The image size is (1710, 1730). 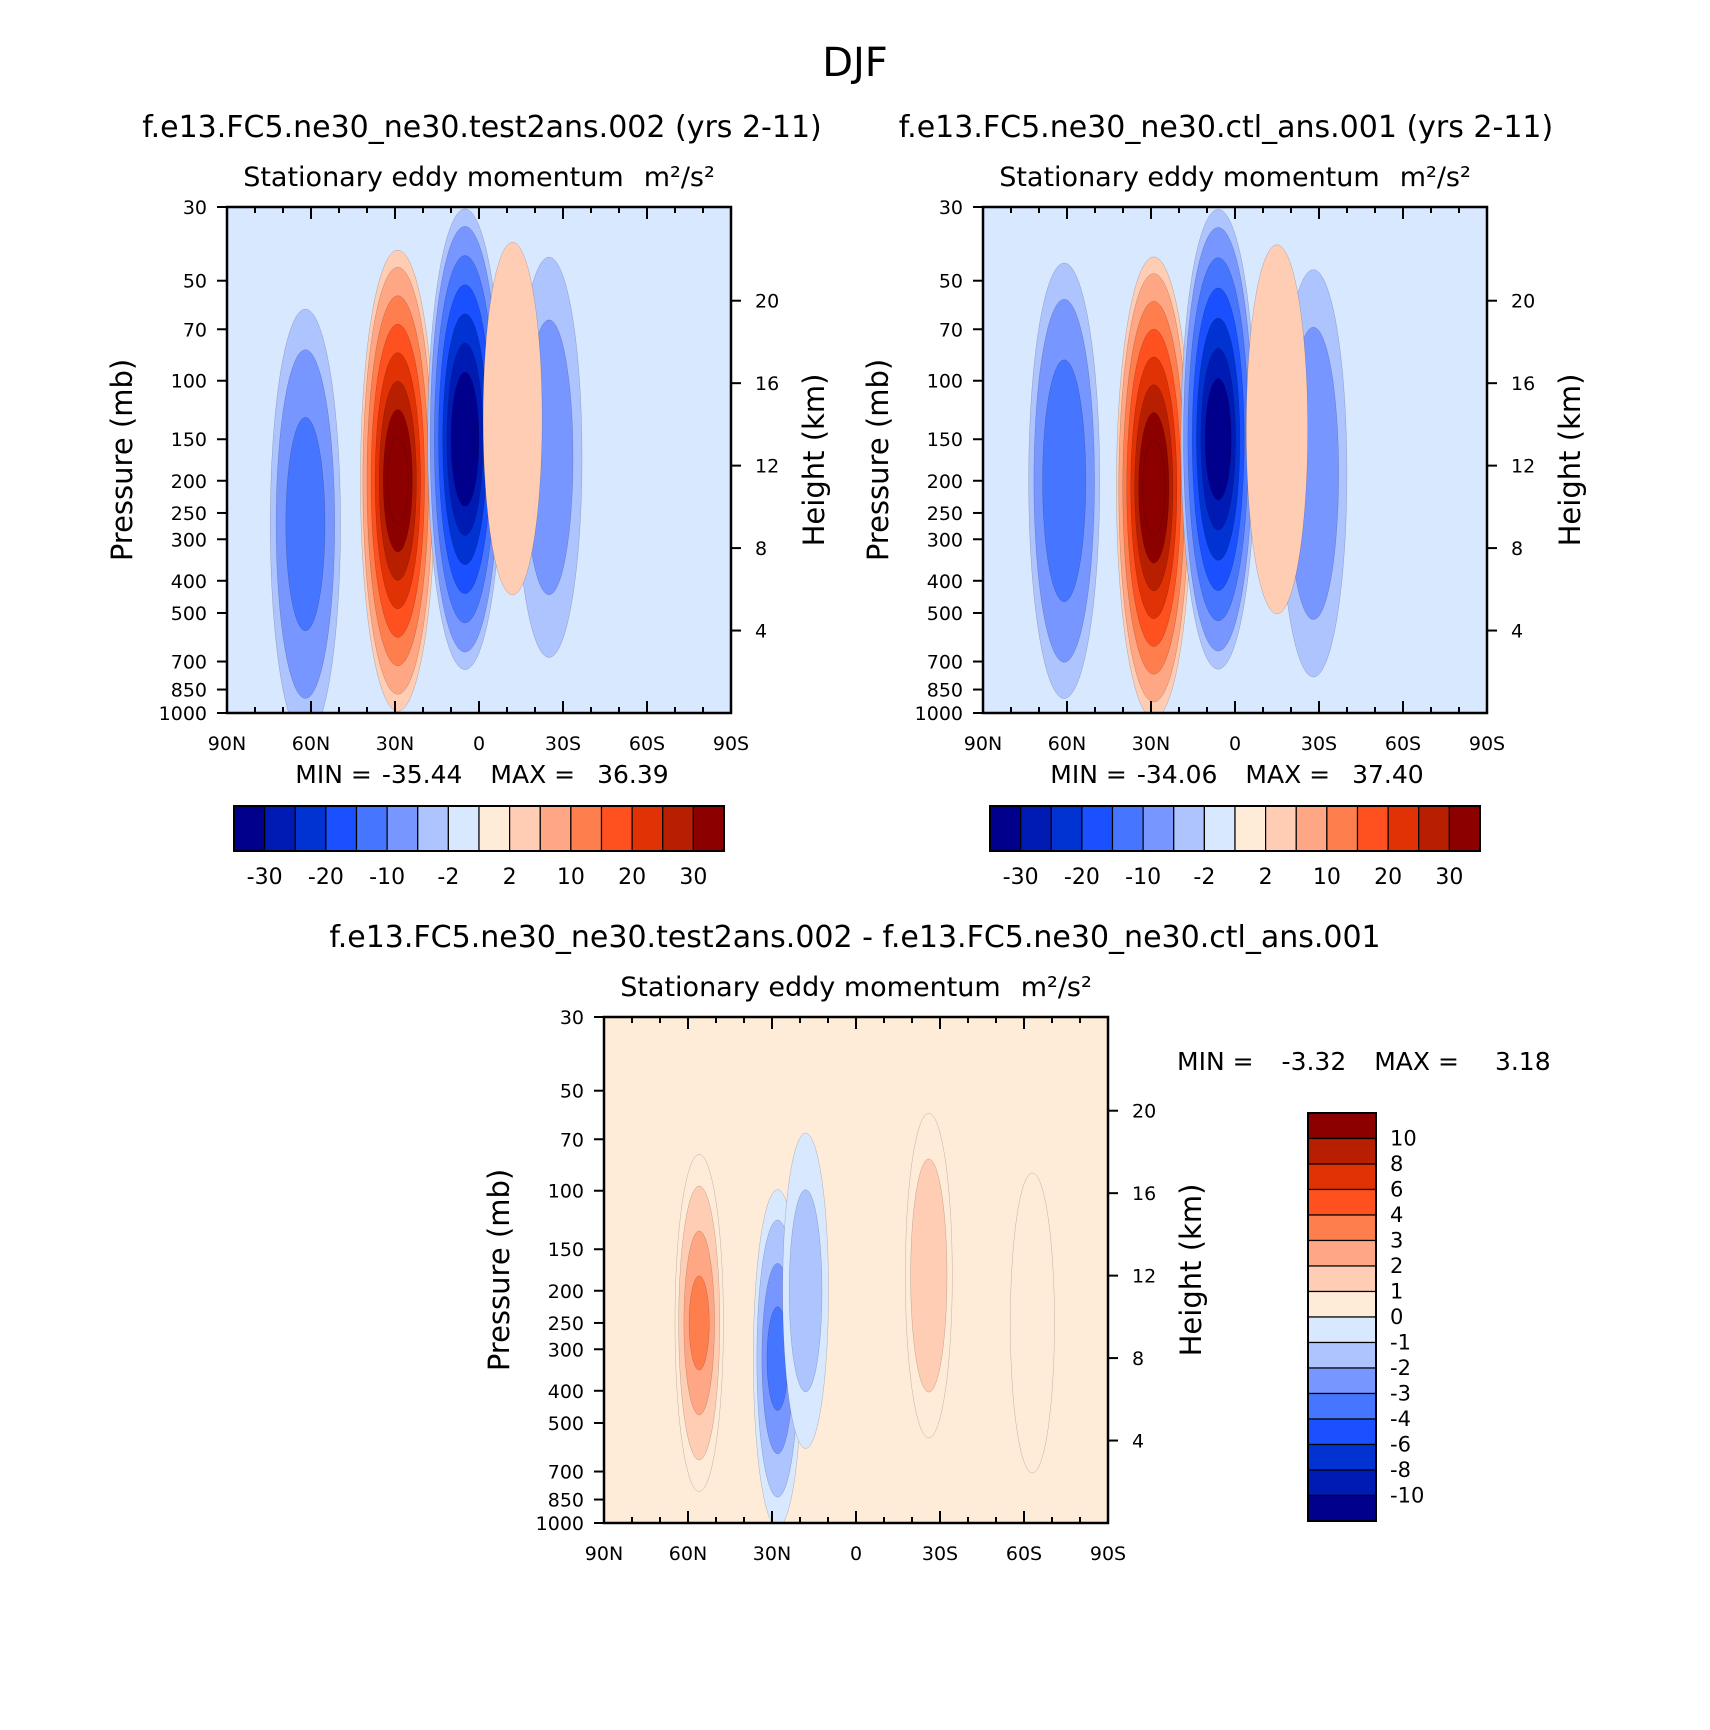 What do you see at coordinates (1400, 1419) in the screenshot?
I see `colorbar-label: -4` at bounding box center [1400, 1419].